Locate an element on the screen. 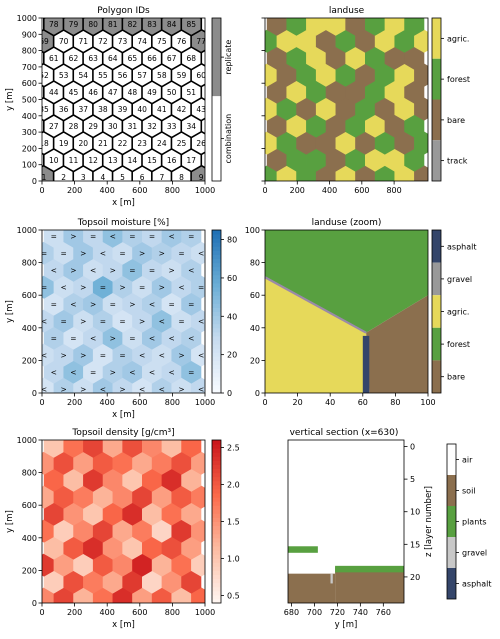 The image size is (500, 639). ids-hex-label: 14 is located at coordinates (133, 160).